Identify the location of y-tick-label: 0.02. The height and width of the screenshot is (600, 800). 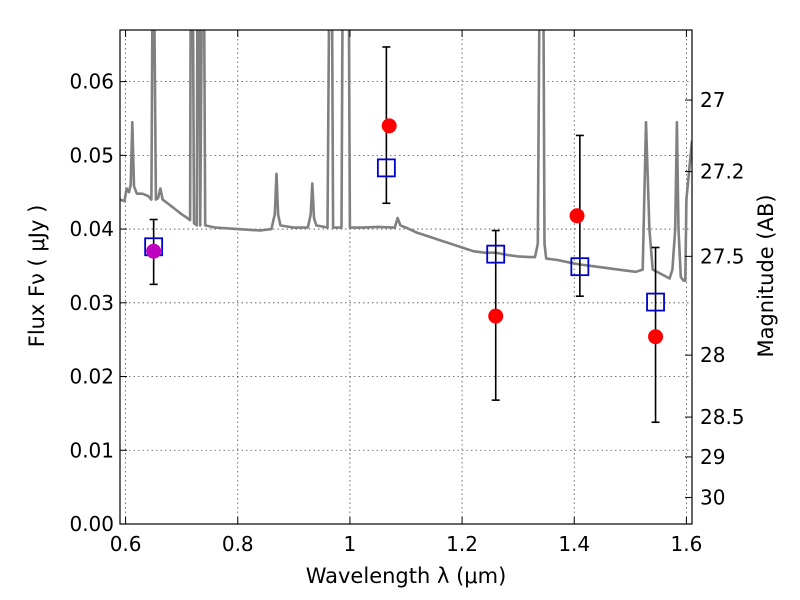
(91, 377).